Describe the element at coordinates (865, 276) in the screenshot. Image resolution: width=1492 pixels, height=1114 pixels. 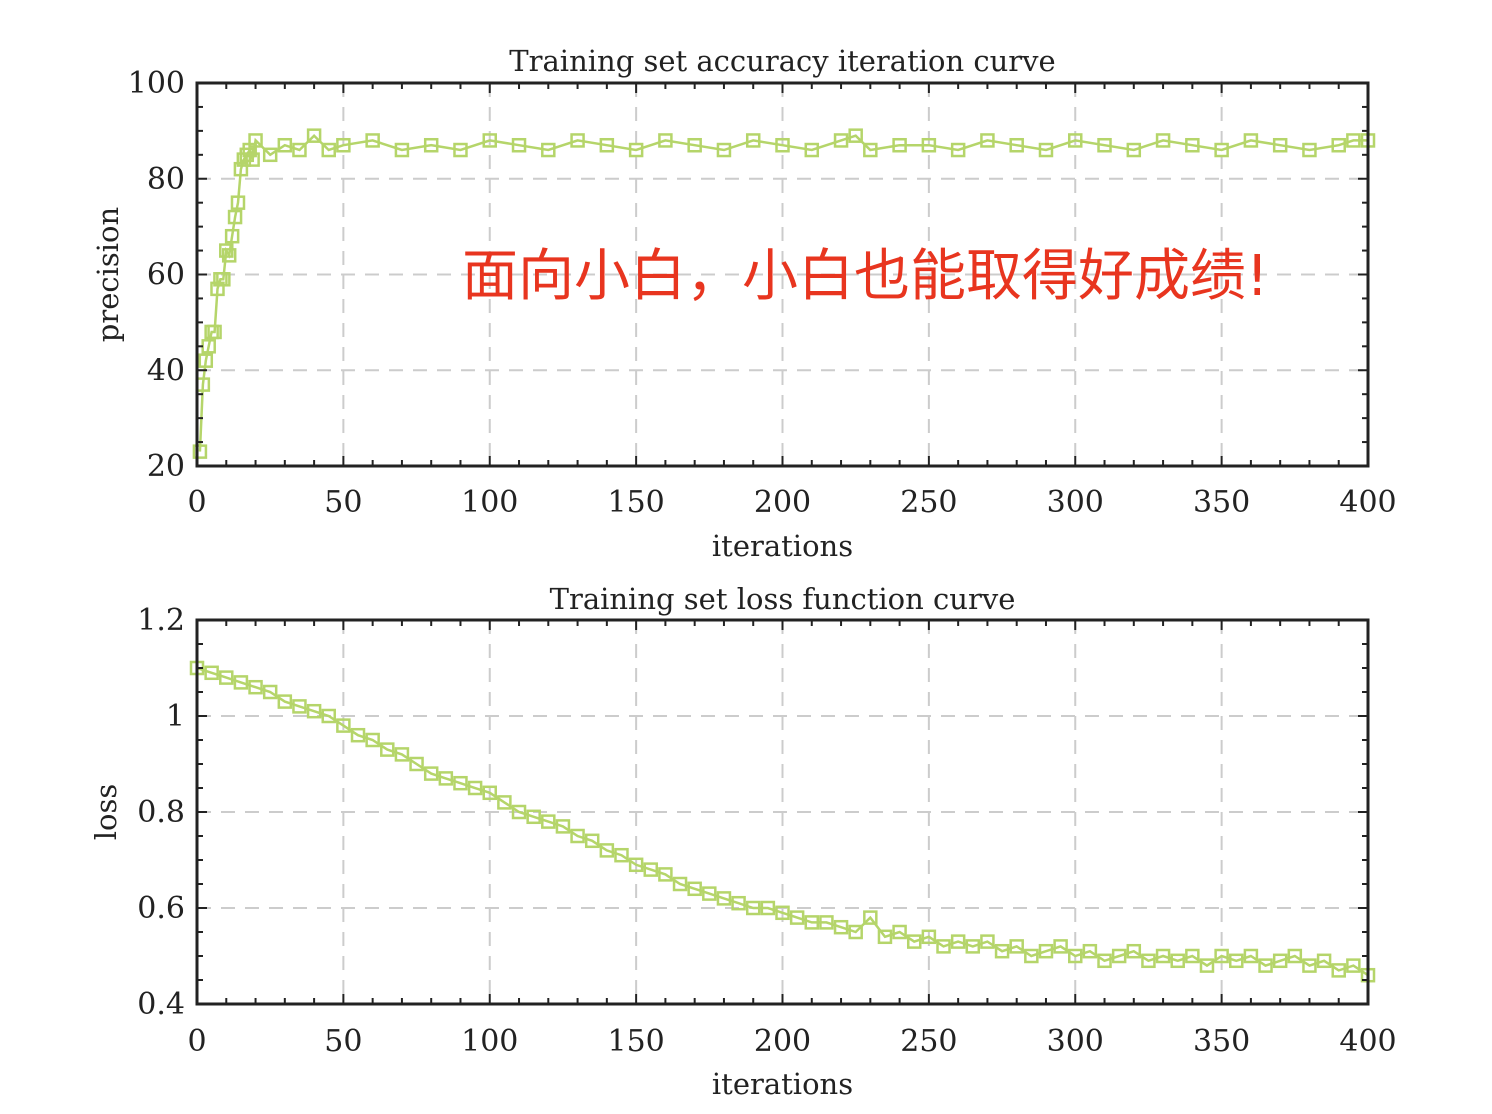
I see `annotation-text: 面向小白，小白也能取得好成绩!` at that location.